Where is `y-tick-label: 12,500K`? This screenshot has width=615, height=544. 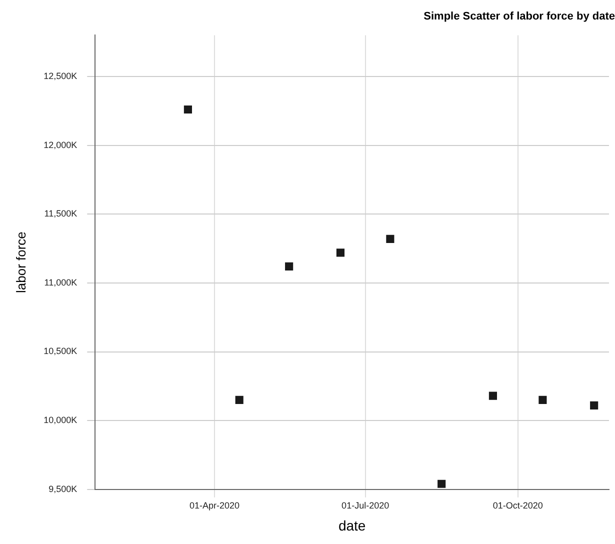
y-tick-label: 12,500K is located at coordinates (61, 75).